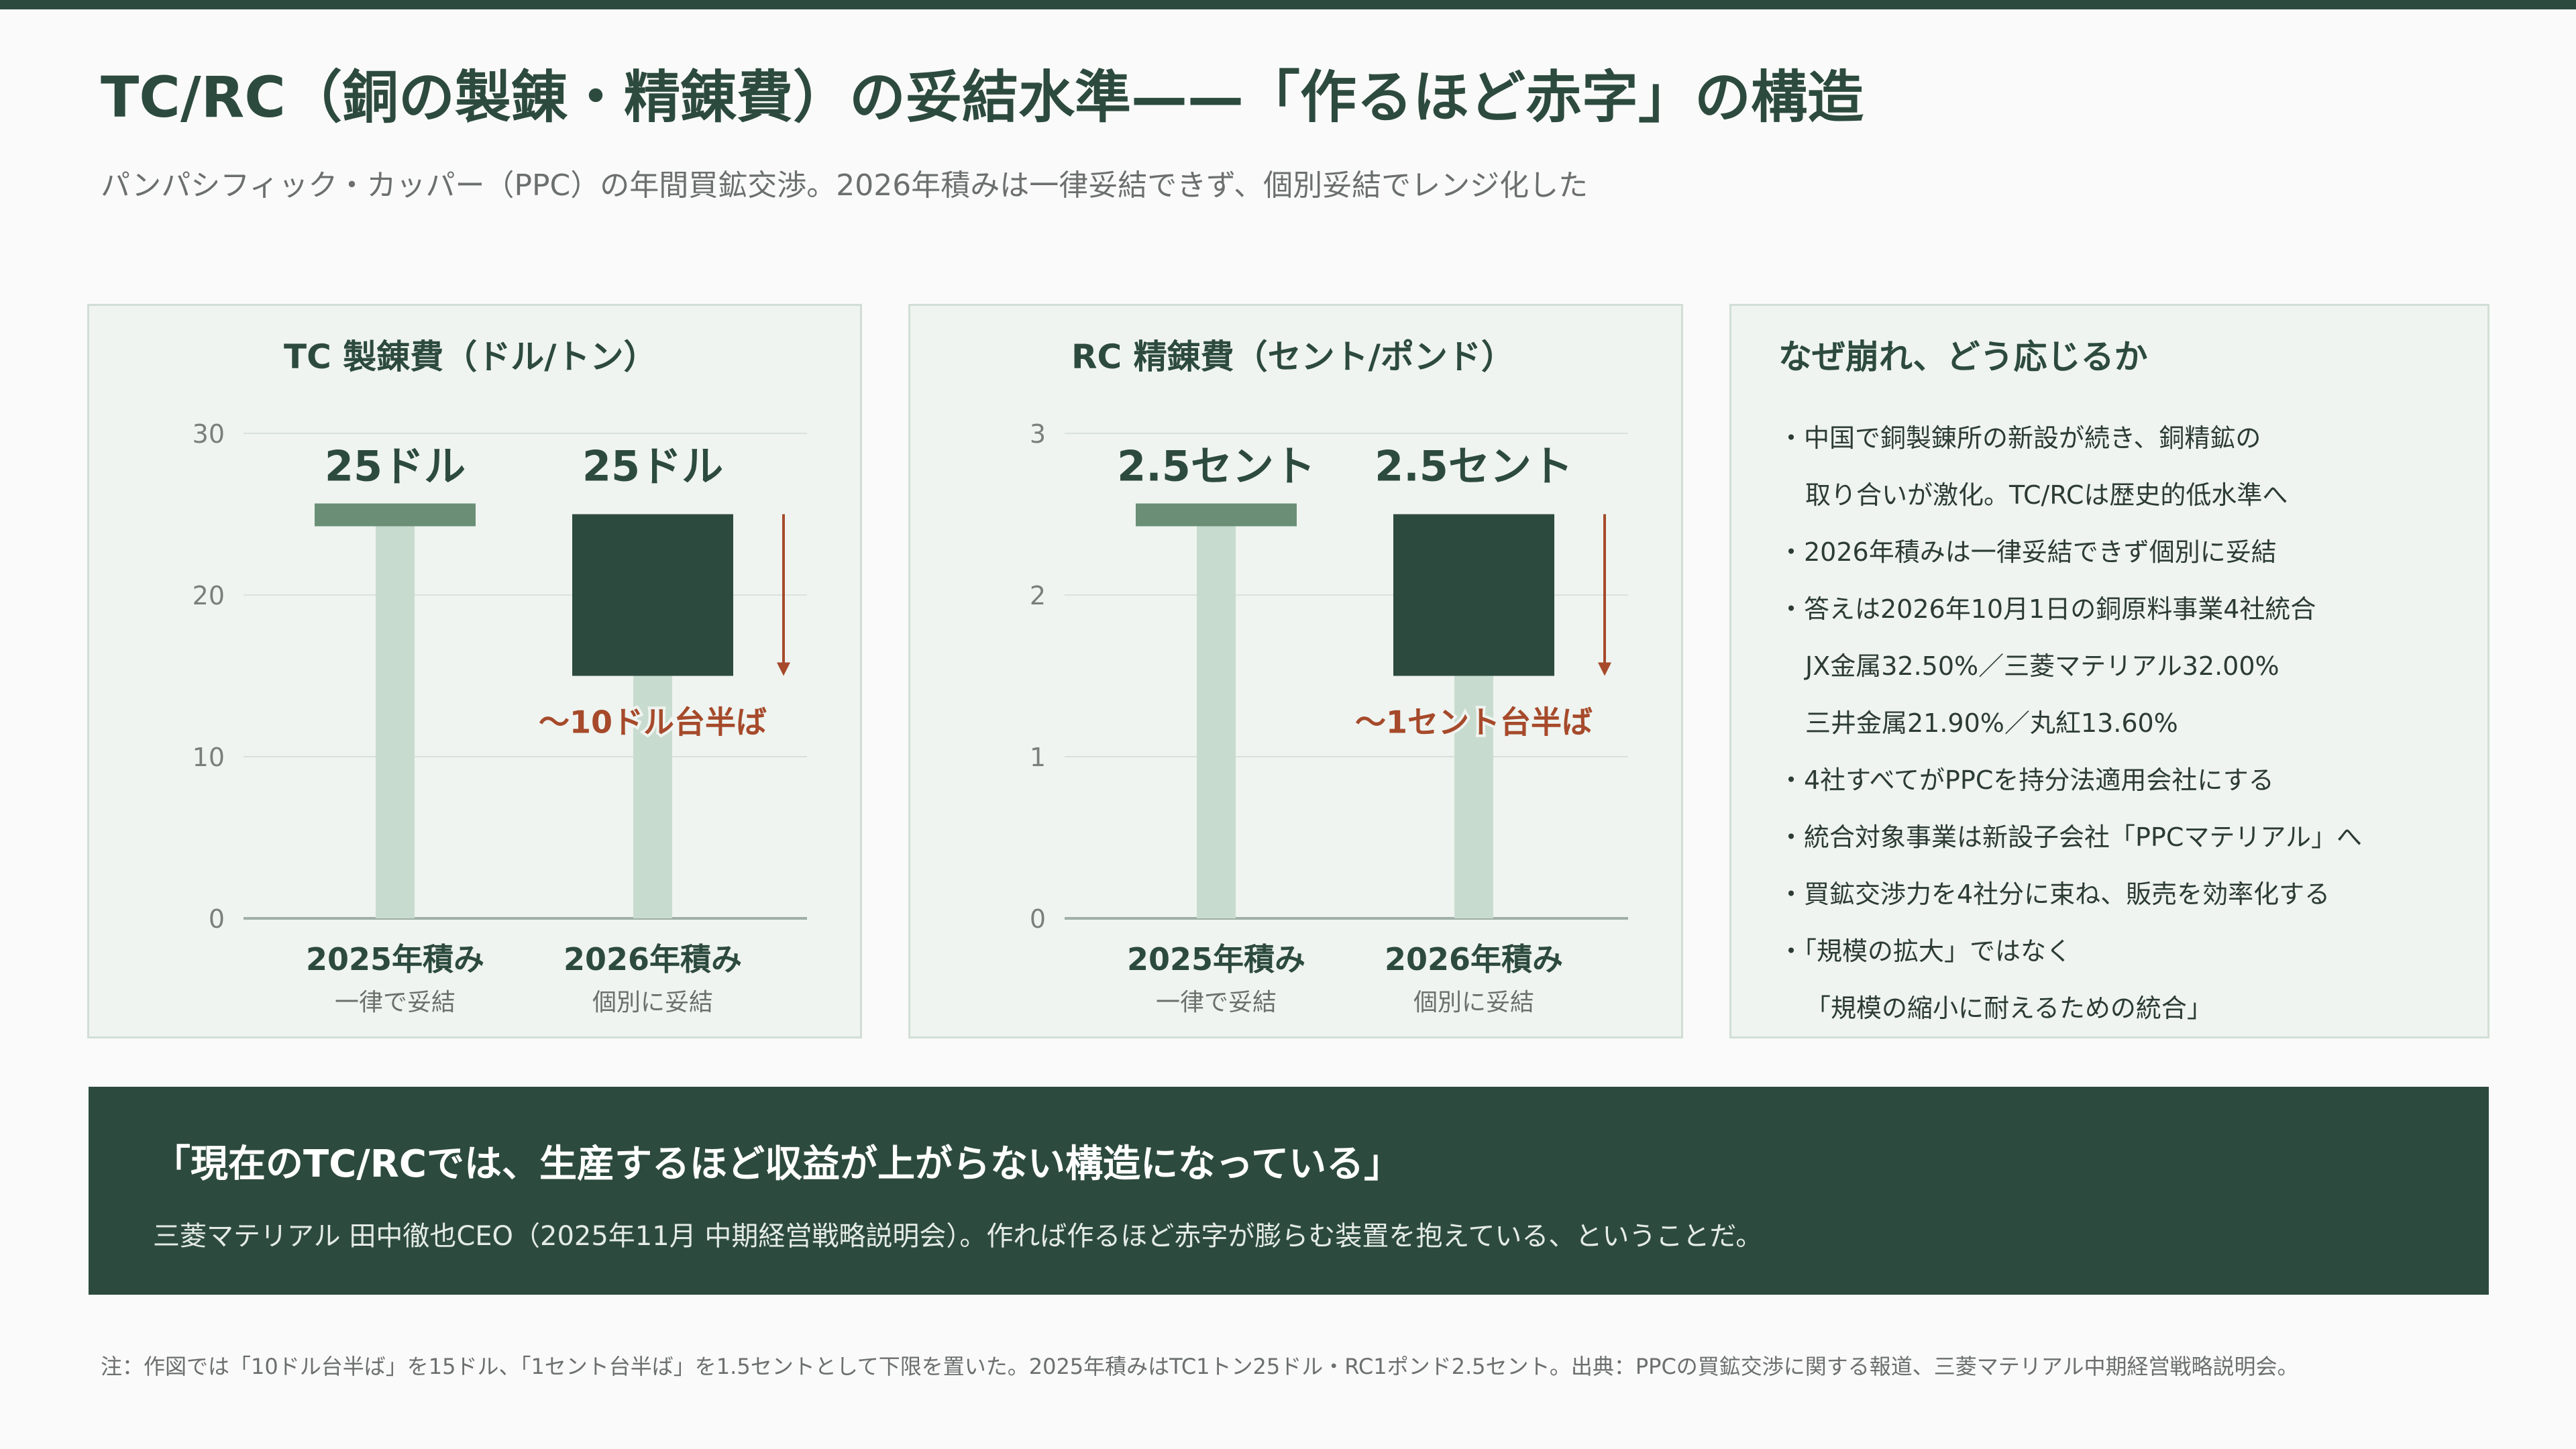 The width and height of the screenshot is (2576, 1449). What do you see at coordinates (2054, 894) in the screenshot?
I see `note-line: ・買鉱交渉力を4社分に束ね、販売を効率化する` at bounding box center [2054, 894].